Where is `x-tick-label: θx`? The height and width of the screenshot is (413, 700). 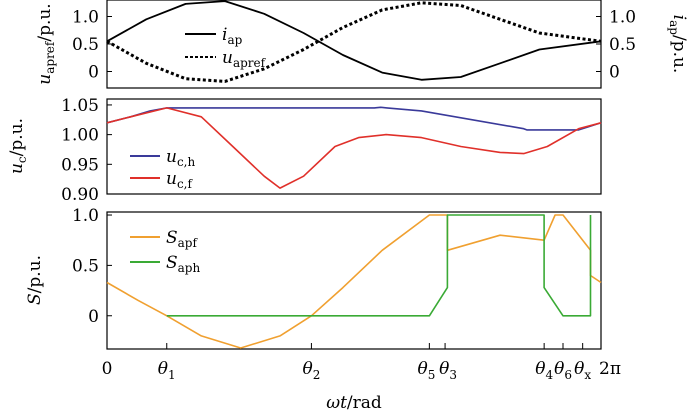
x-tick-label: θx is located at coordinates (582, 370).